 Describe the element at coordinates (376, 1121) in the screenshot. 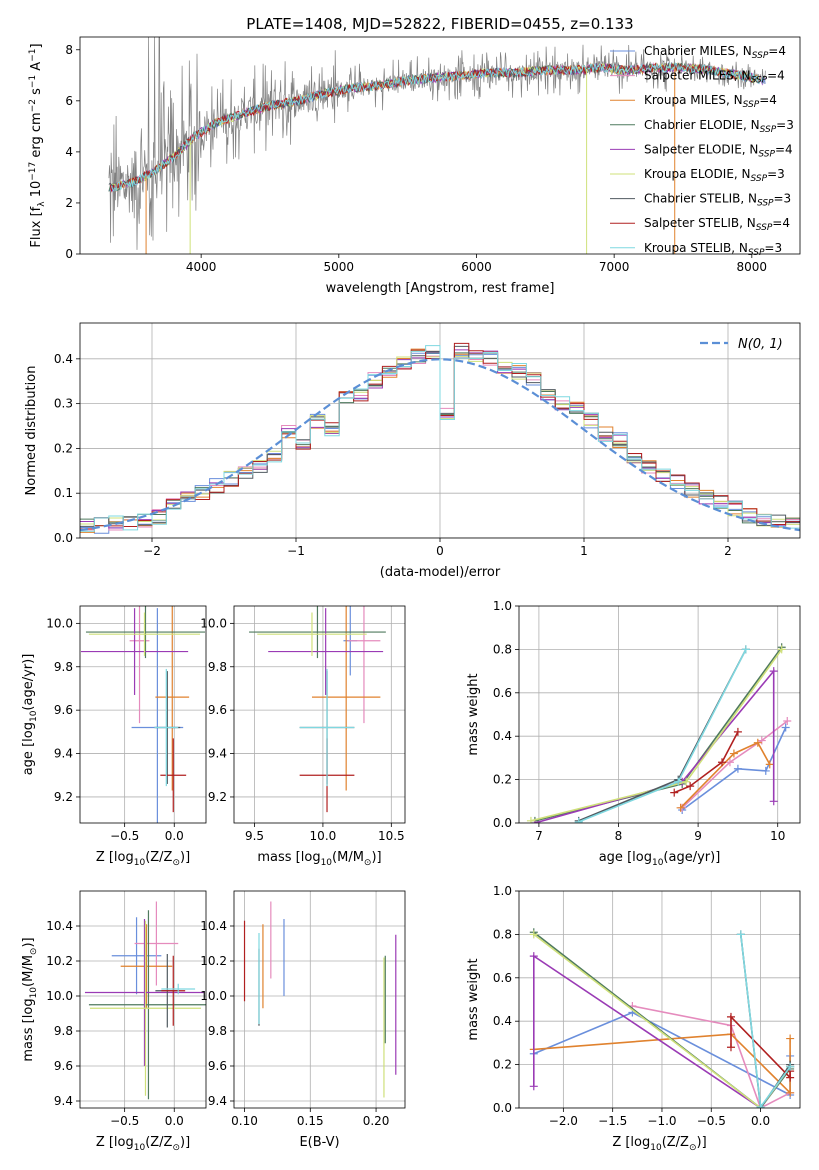

I see `x-tick-label: 0.20` at that location.